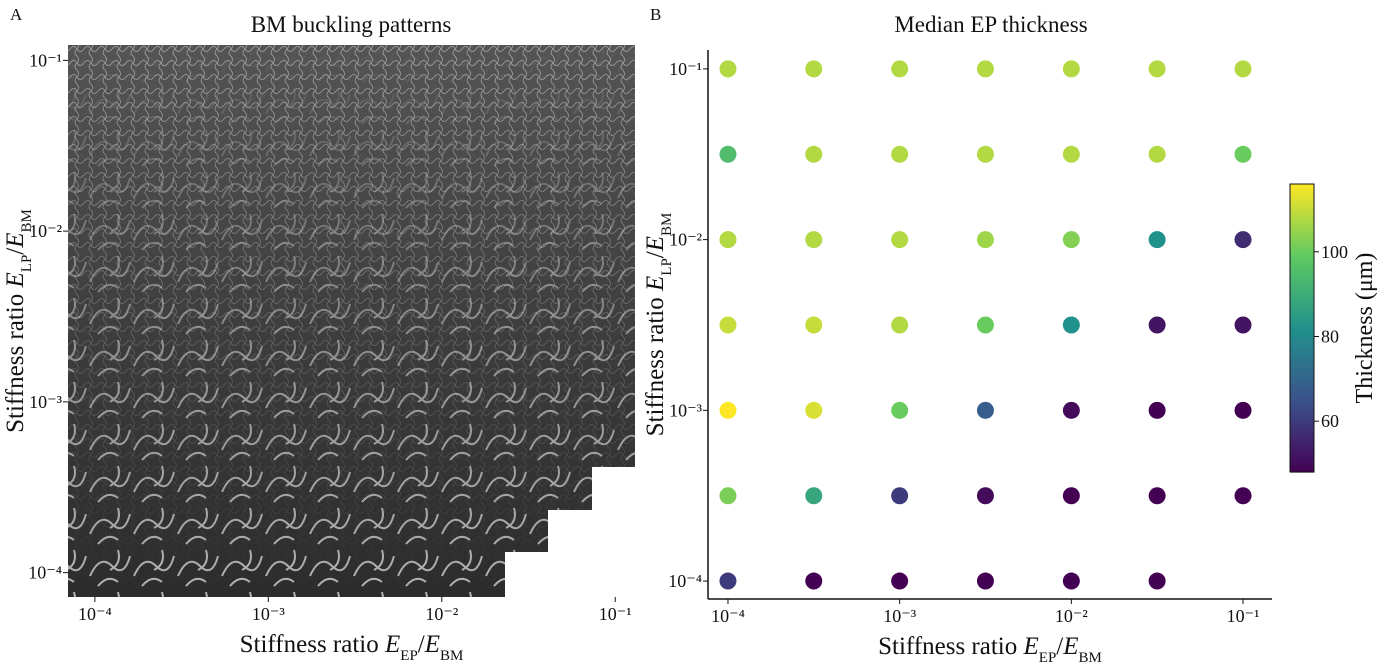  I want to click on colorbar-tick-label: 100, so click(1334, 252).